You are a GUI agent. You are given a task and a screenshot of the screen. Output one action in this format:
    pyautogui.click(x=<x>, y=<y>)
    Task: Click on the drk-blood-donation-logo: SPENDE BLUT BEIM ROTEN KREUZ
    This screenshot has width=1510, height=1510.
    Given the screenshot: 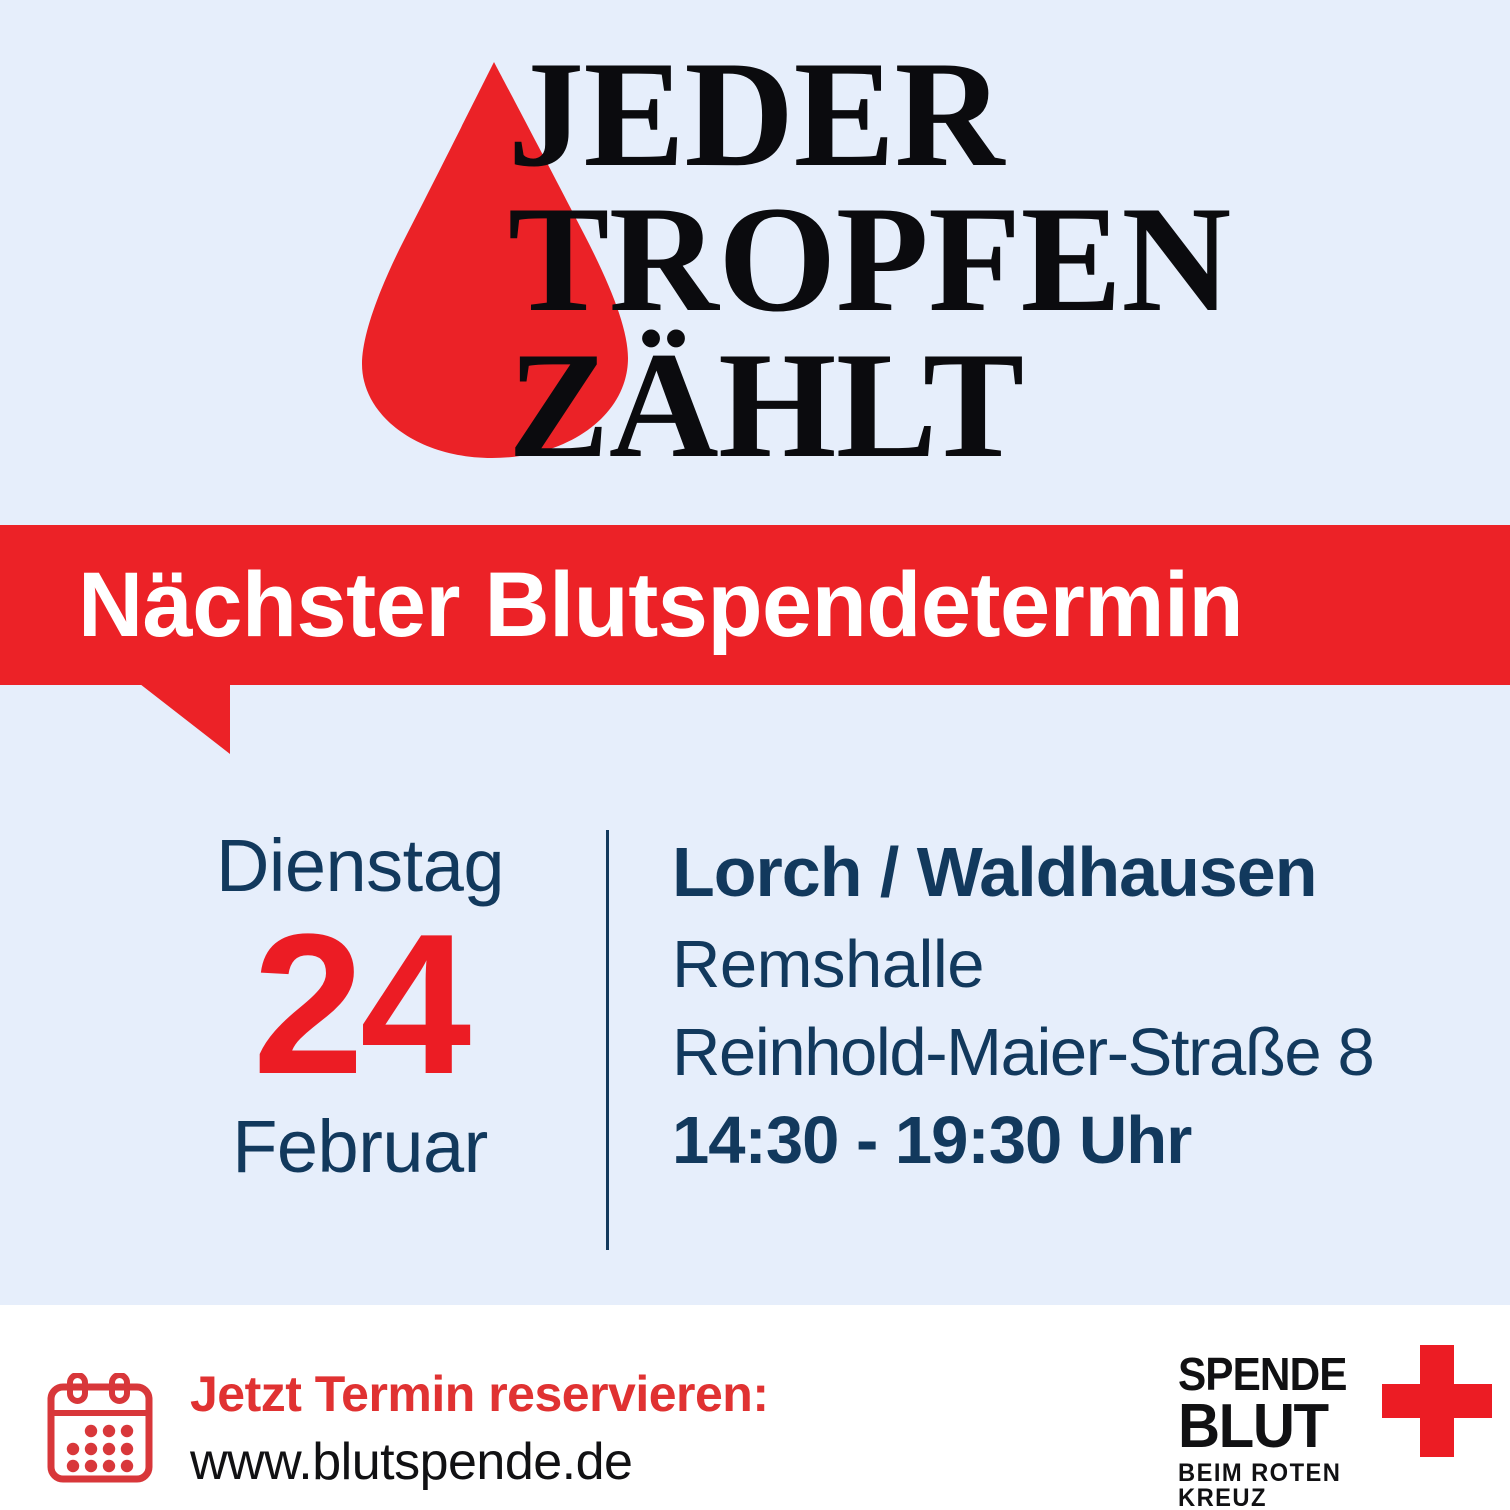 What is the action you would take?
    pyautogui.click(x=1335, y=1427)
    